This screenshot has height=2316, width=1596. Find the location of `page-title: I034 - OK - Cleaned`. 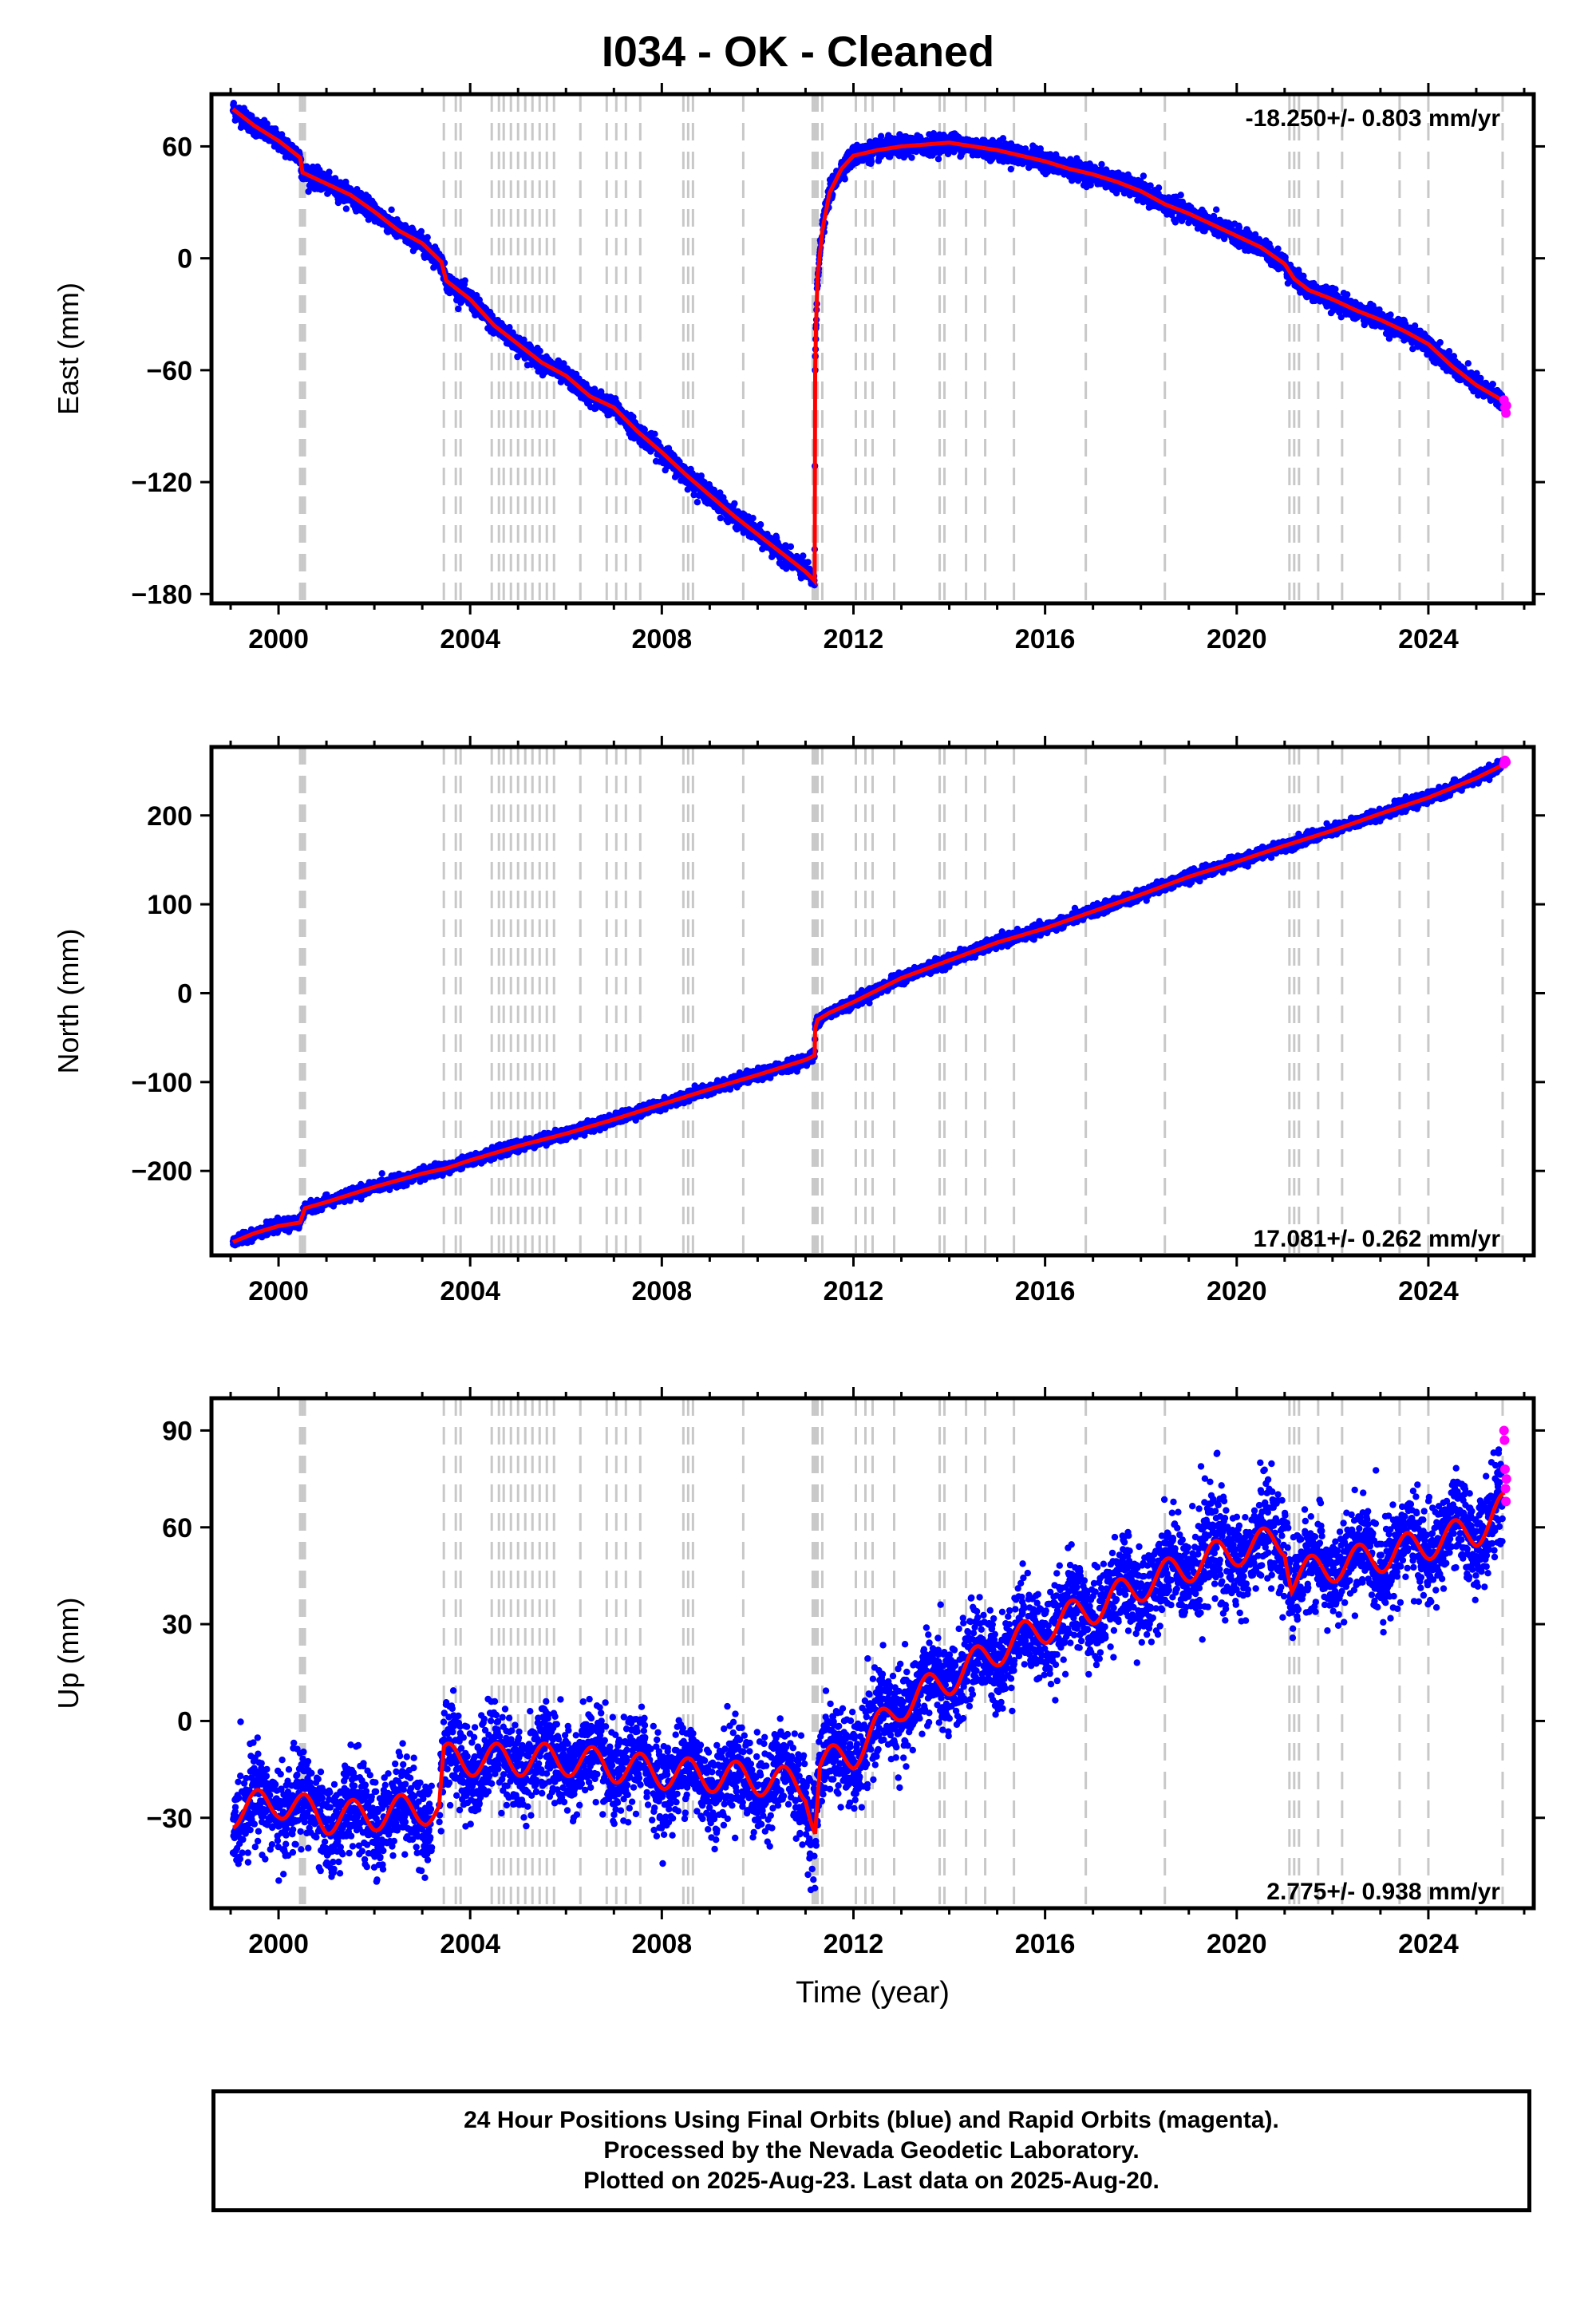

page-title: I034 - OK - Cleaned is located at coordinates (798, 52).